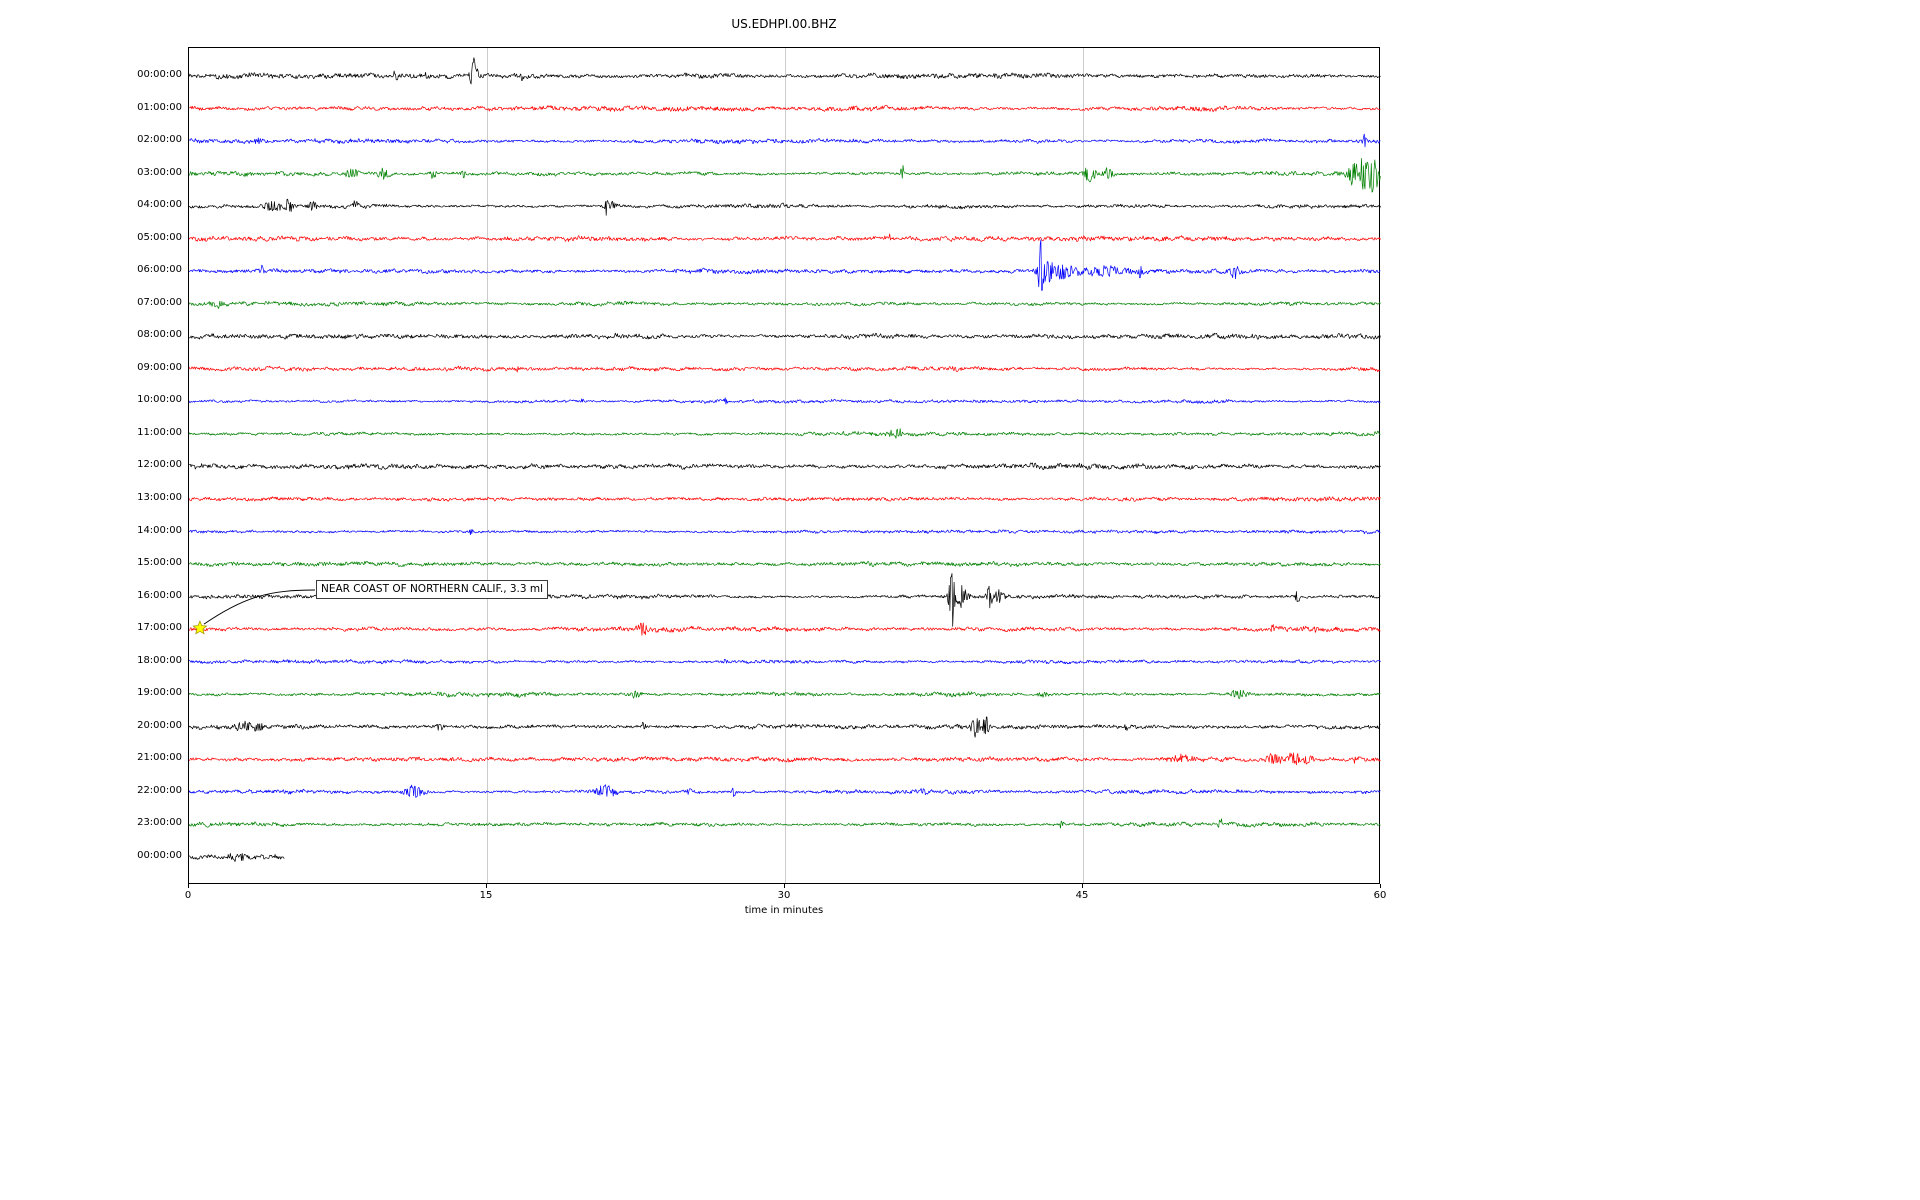  I want to click on page-title: US.EDHPI.00.BHZ, so click(784, 24).